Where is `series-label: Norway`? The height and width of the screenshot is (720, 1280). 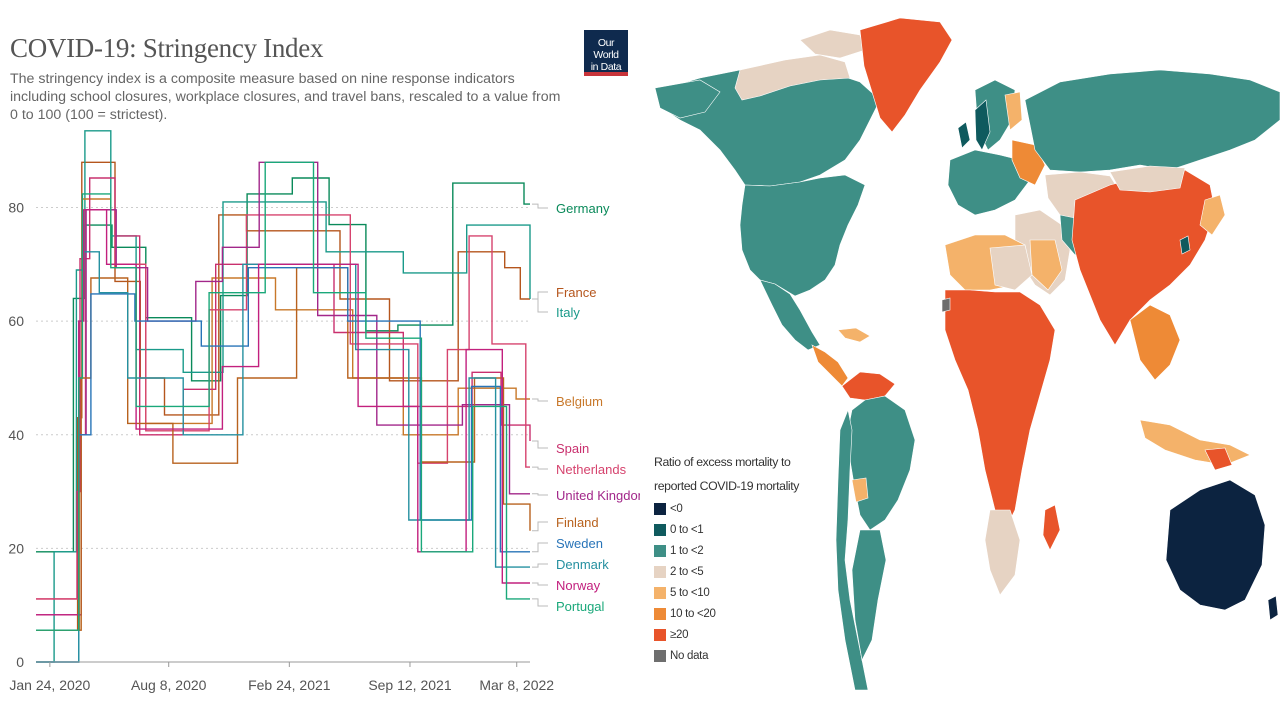
series-label: Norway is located at coordinates (578, 585).